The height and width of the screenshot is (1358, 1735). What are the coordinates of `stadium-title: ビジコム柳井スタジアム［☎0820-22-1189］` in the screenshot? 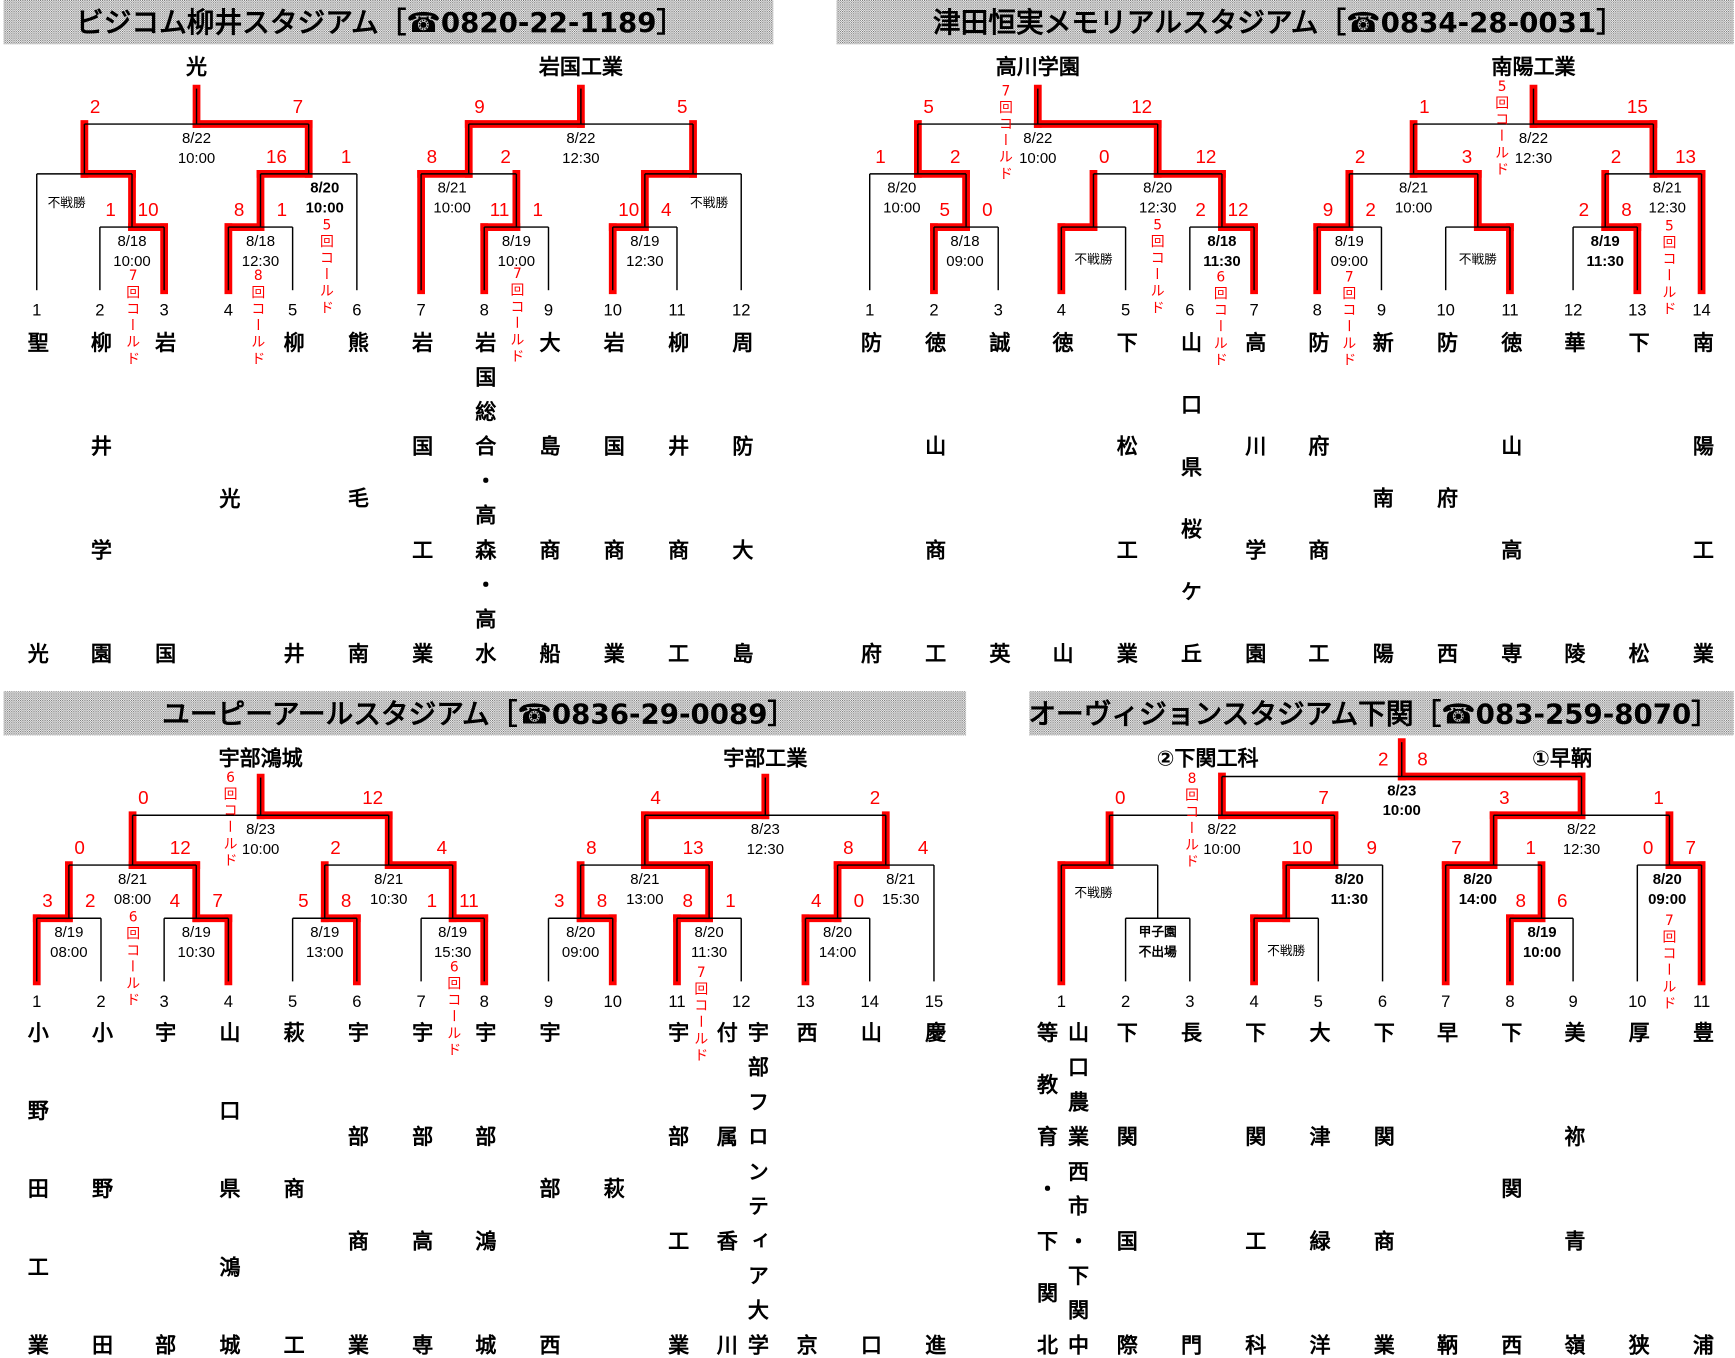 It's located at (380, 22).